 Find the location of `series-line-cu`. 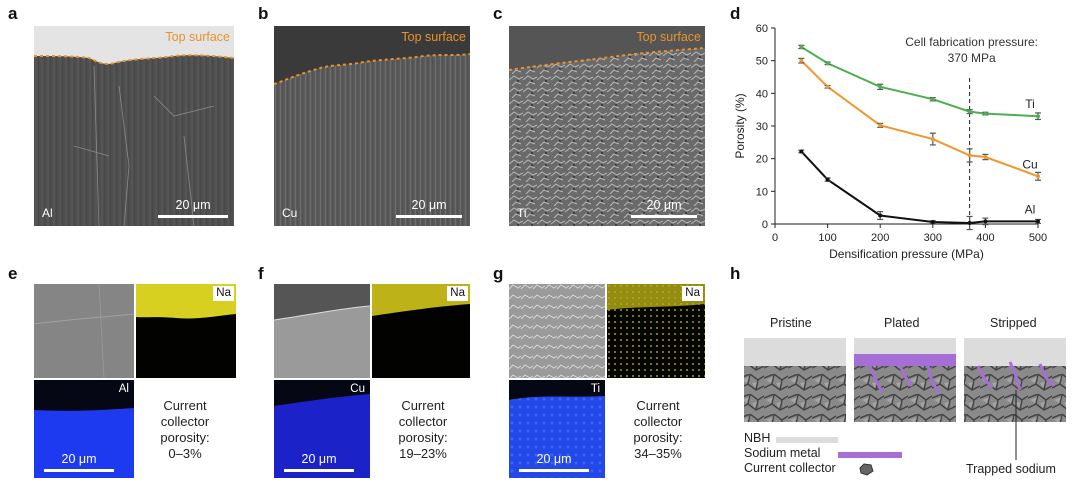

series-line-cu is located at coordinates (919, 118).